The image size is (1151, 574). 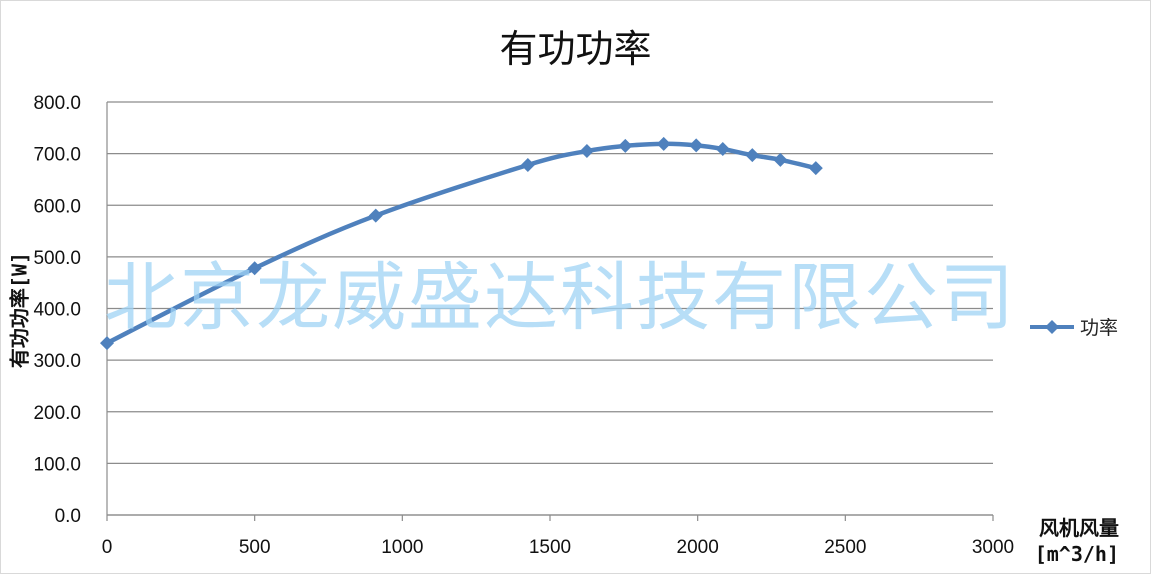 I want to click on y-tick-label: 600.0, so click(x=57, y=206).